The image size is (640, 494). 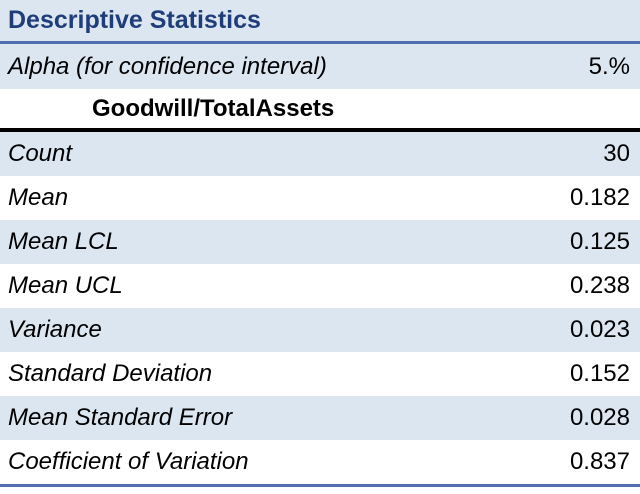 I want to click on stat-value: 0.125, so click(x=599, y=241).